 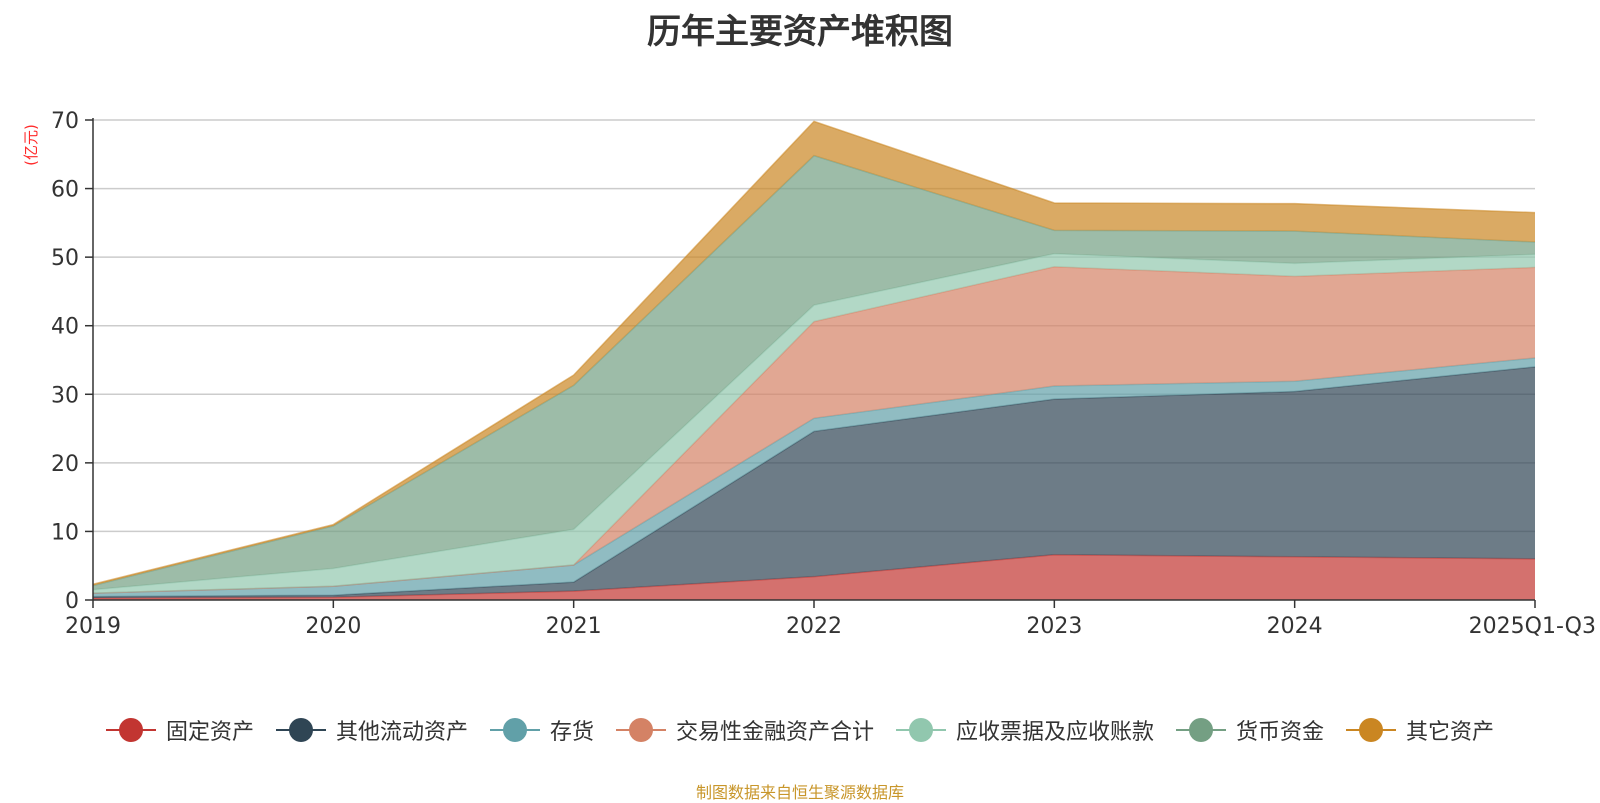 I want to click on y-axis-unit-label: (亿元), so click(x=31, y=145).